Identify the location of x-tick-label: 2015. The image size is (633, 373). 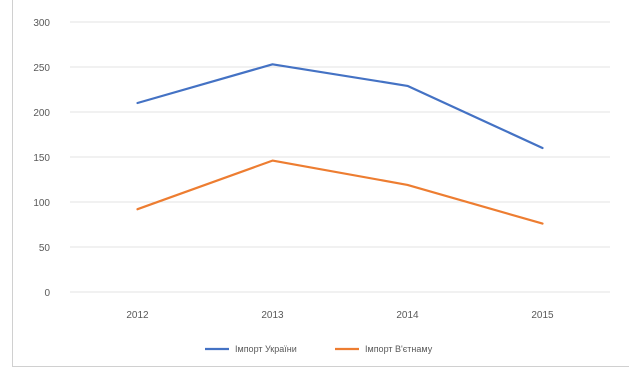
(542, 315).